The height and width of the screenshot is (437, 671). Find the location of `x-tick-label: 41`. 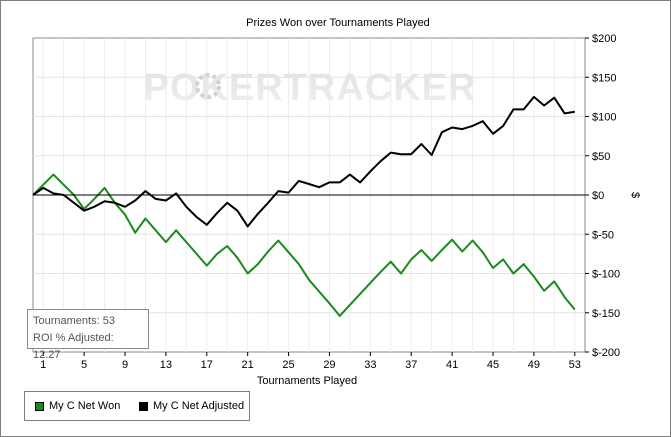

x-tick-label: 41 is located at coordinates (452, 365).